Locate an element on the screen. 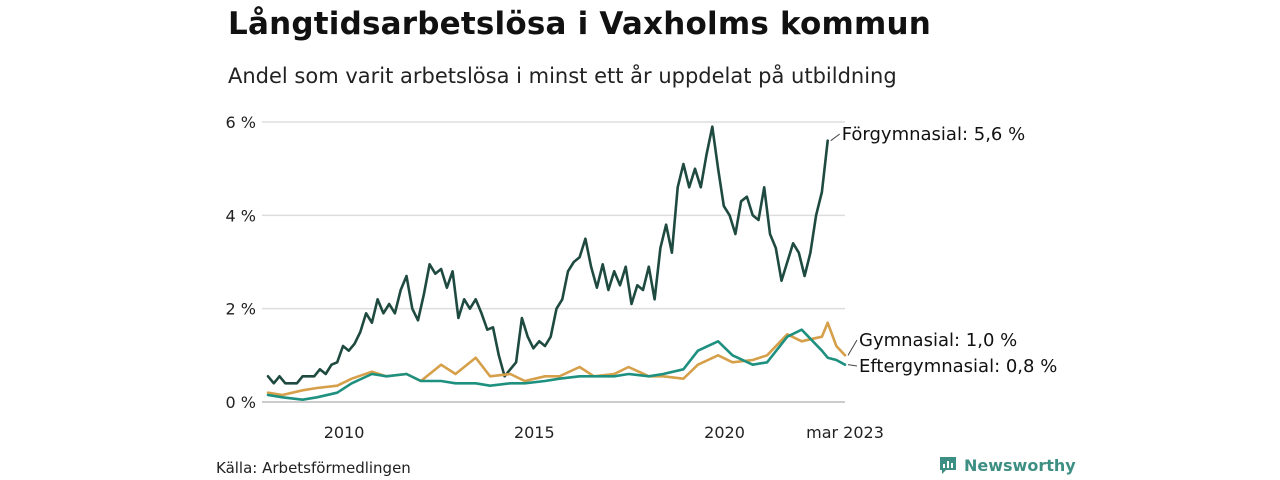 The height and width of the screenshot is (480, 1280). source-note: Källa: Arbetsförmedlingen is located at coordinates (313, 468).